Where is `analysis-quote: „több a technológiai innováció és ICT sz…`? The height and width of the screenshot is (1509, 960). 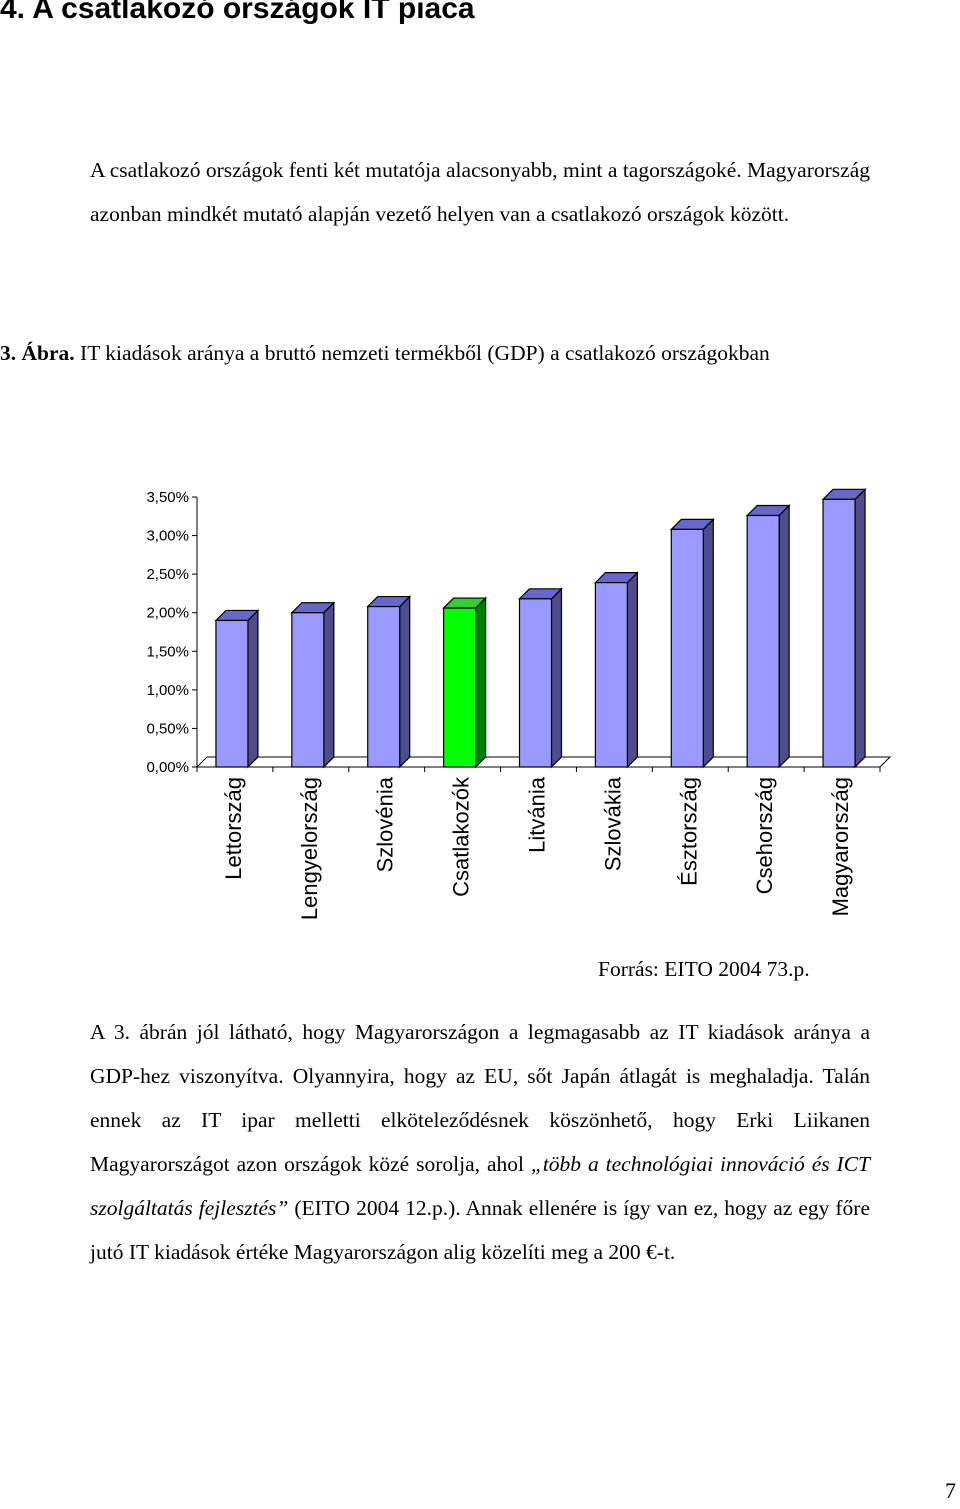
analysis-quote: „több a technológiai innováció és ICT sz… is located at coordinates (480, 1186).